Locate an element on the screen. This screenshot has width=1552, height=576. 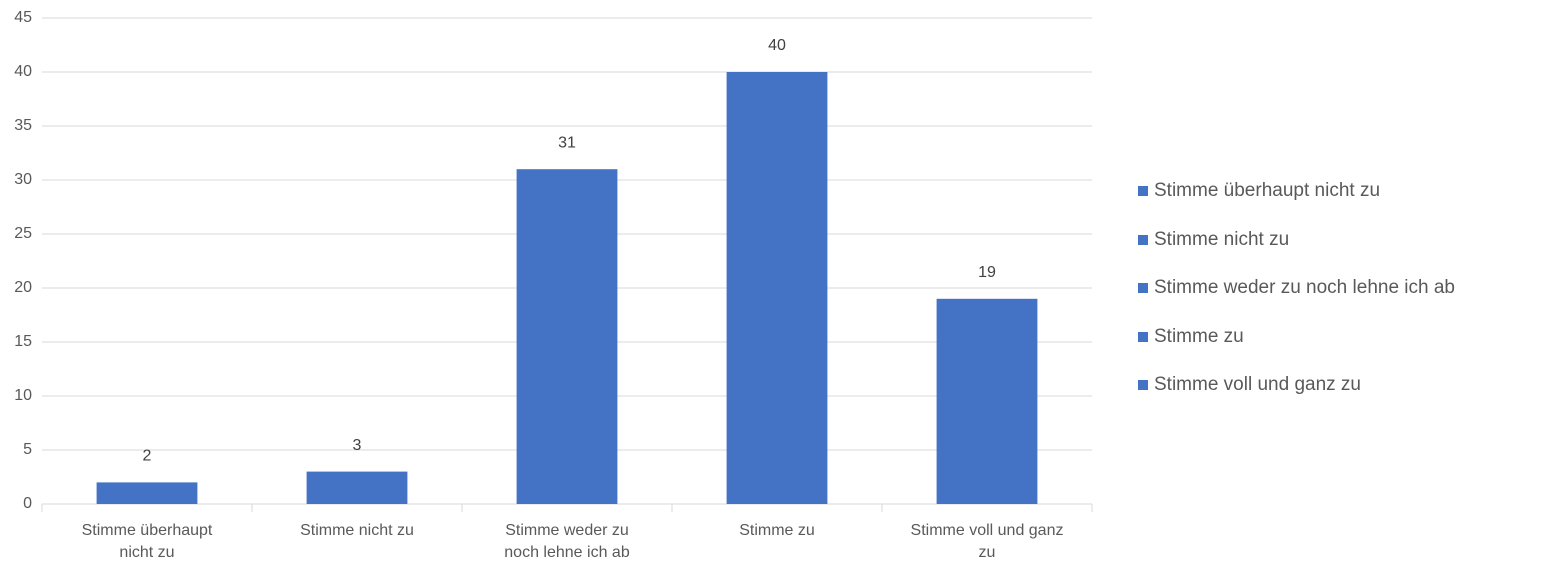
data-label: 2 is located at coordinates (147, 456).